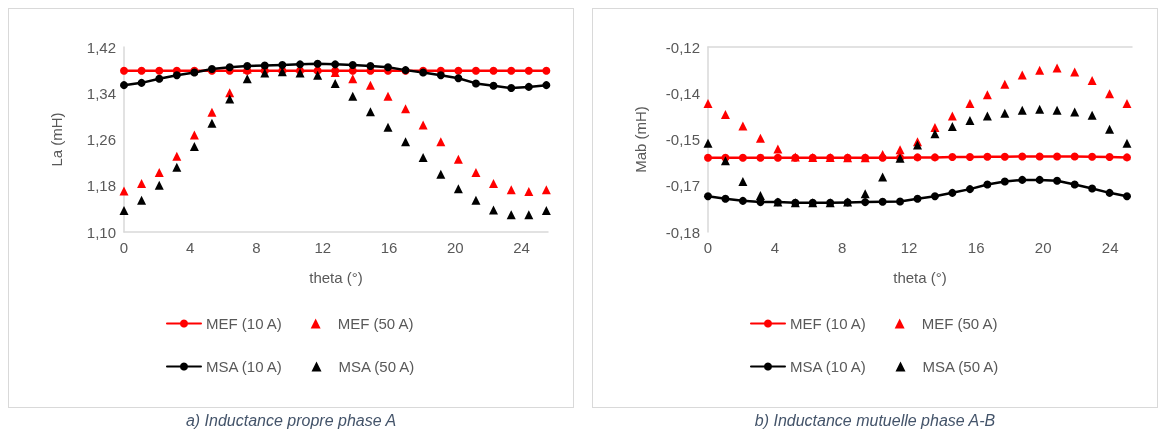 This screenshot has height=435, width=1167. What do you see at coordinates (640, 139) in the screenshot?
I see `y-axis-title: Mab (mH)` at bounding box center [640, 139].